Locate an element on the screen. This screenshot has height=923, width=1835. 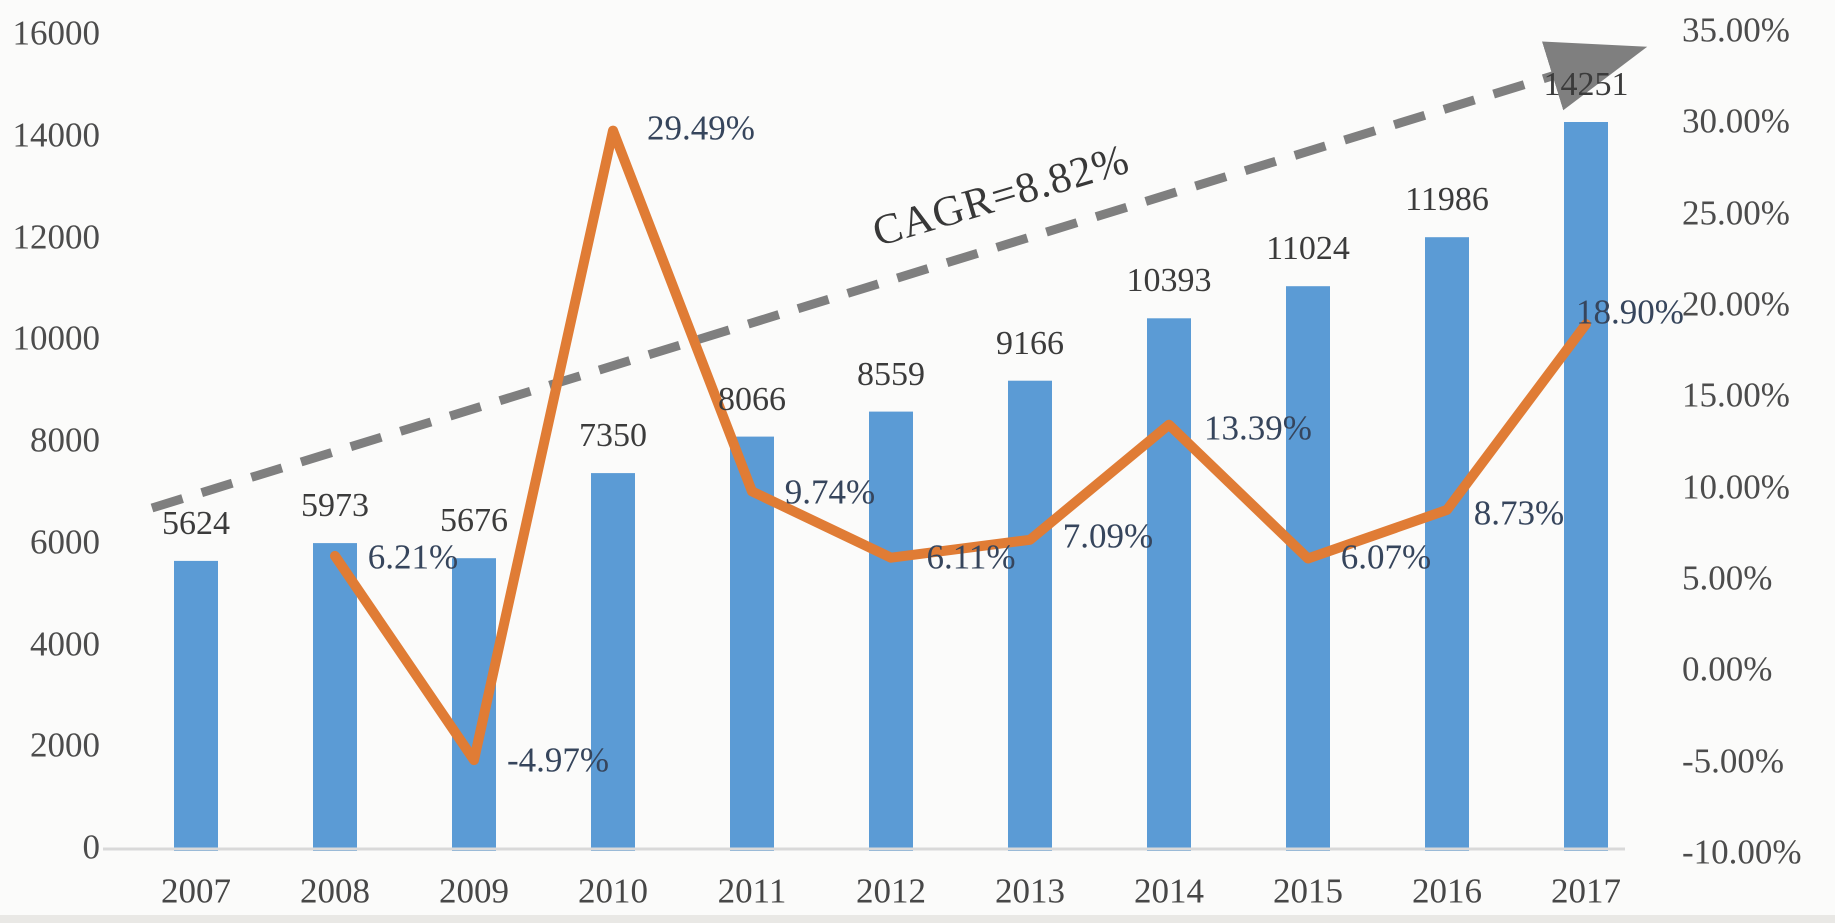
year-label: 2009 is located at coordinates (474, 891).